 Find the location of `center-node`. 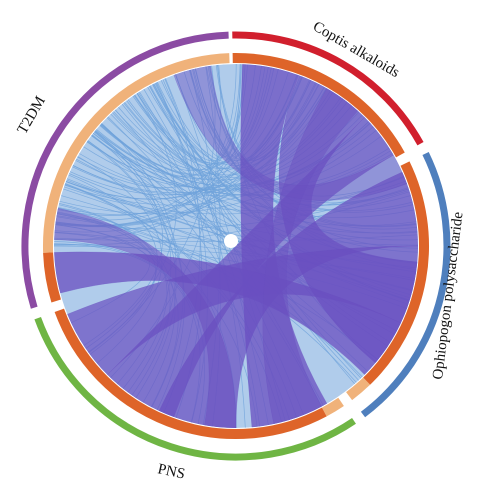

center-node is located at coordinates (231, 241).